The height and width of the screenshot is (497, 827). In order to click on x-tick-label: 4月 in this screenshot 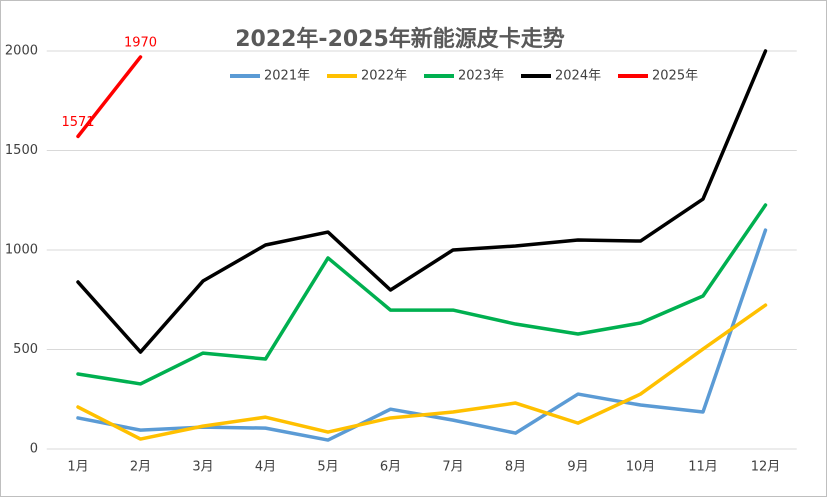, I will do `click(265, 467)`.